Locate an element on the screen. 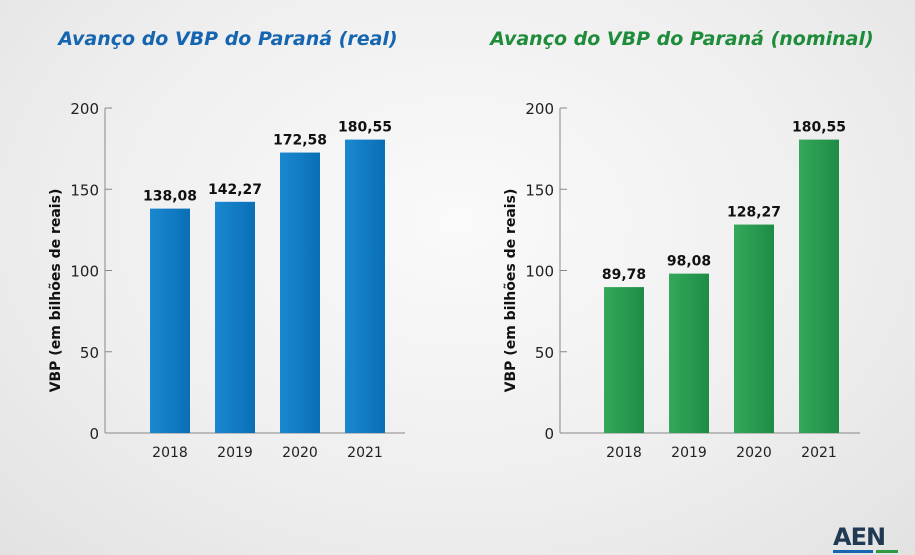  logo-text: AEN is located at coordinates (859, 537).